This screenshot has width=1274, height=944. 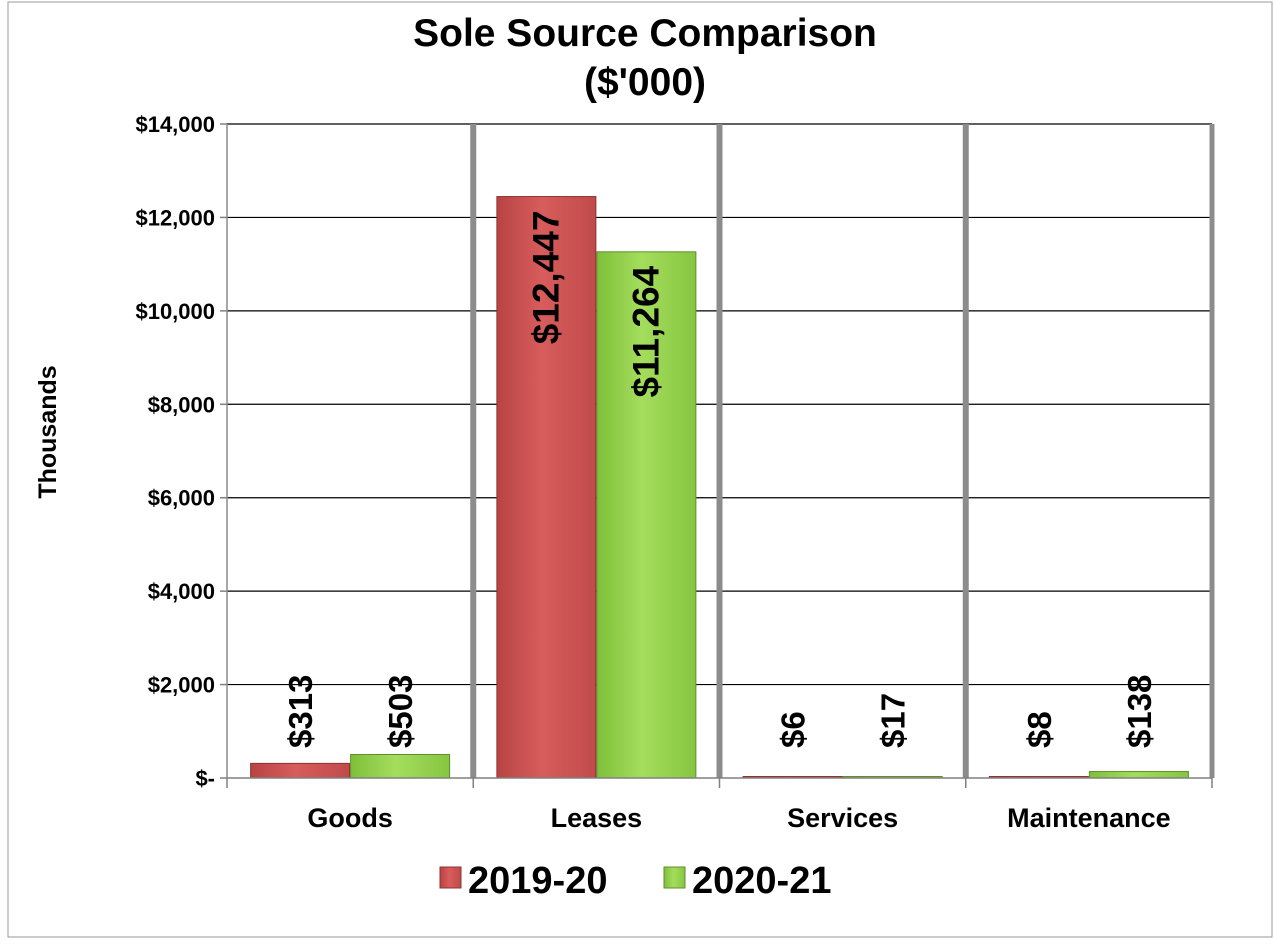 I want to click on y-tick-label: $8,000, so click(x=181, y=404).